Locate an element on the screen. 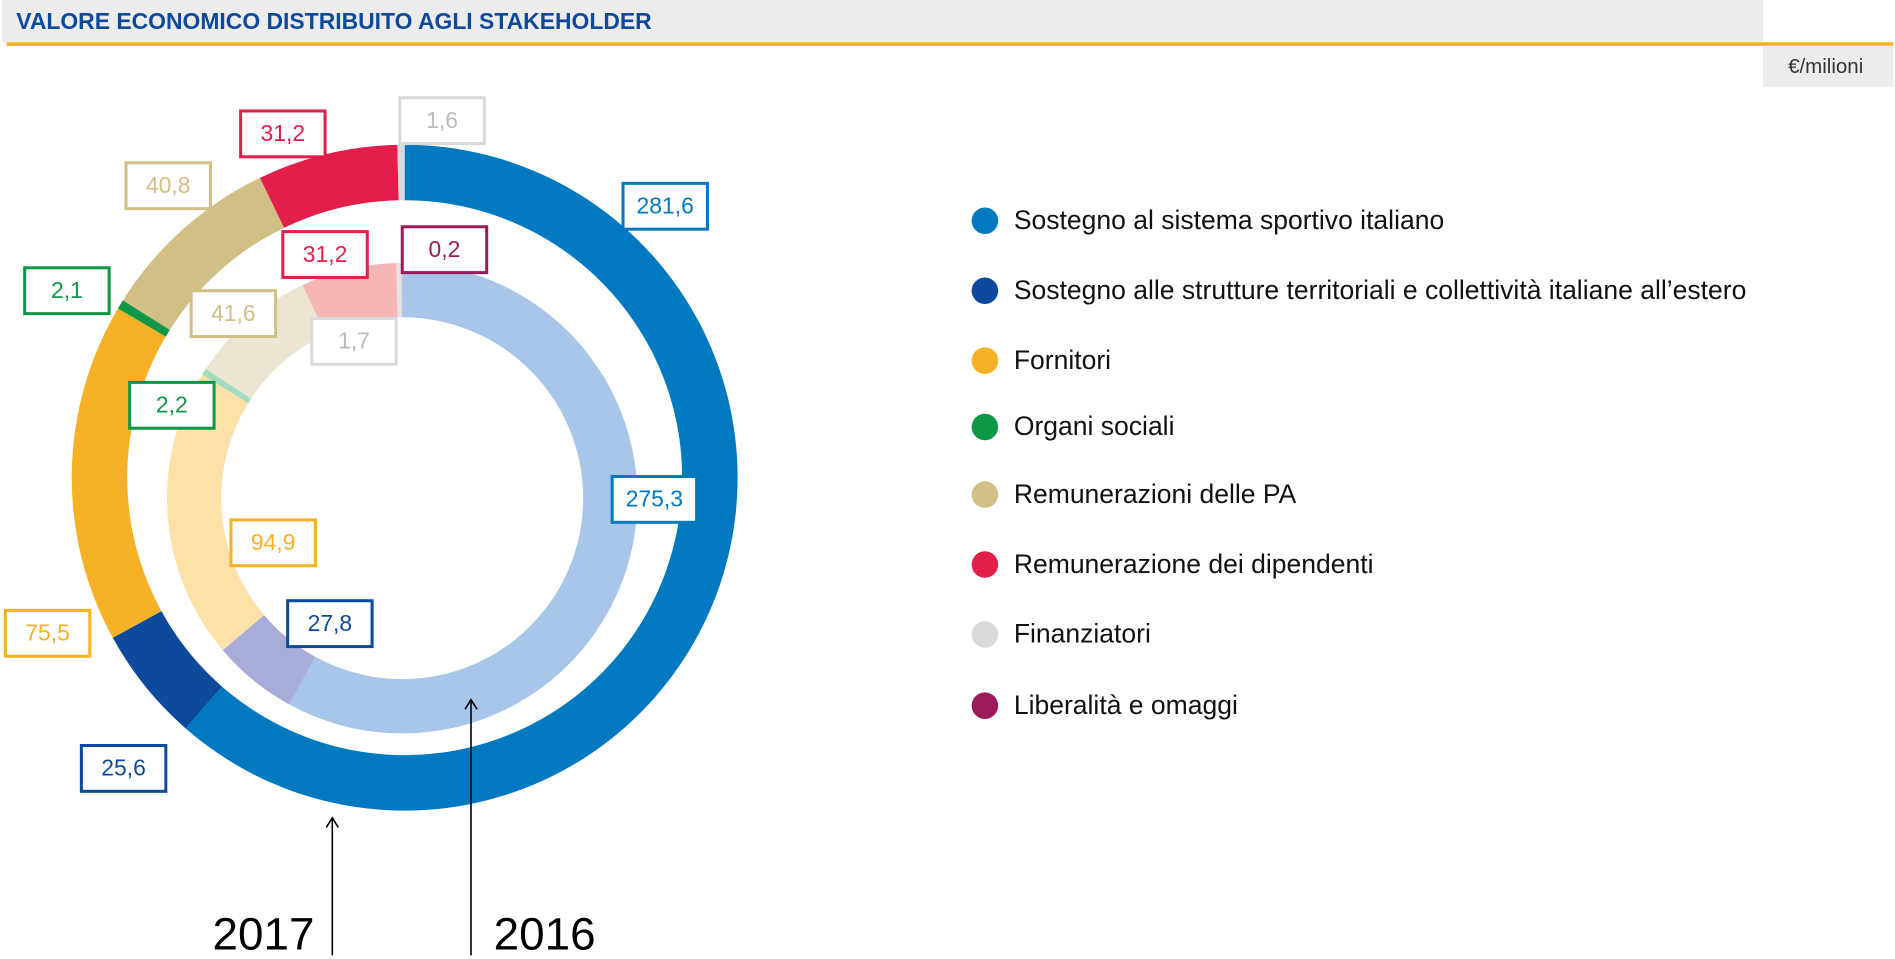  unit: €/milioni is located at coordinates (1825, 66).